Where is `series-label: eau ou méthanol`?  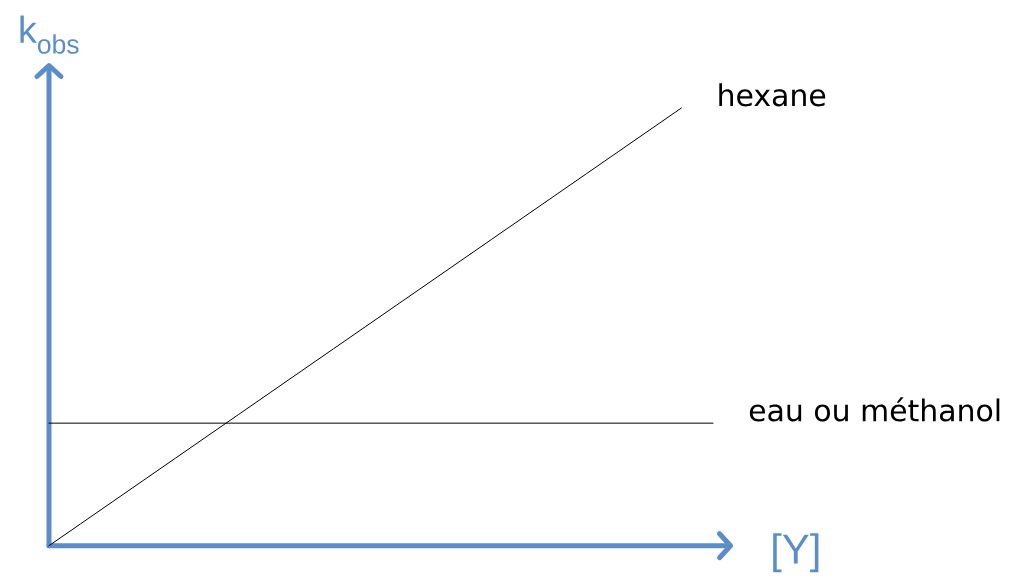
series-label: eau ou méthanol is located at coordinates (874, 409).